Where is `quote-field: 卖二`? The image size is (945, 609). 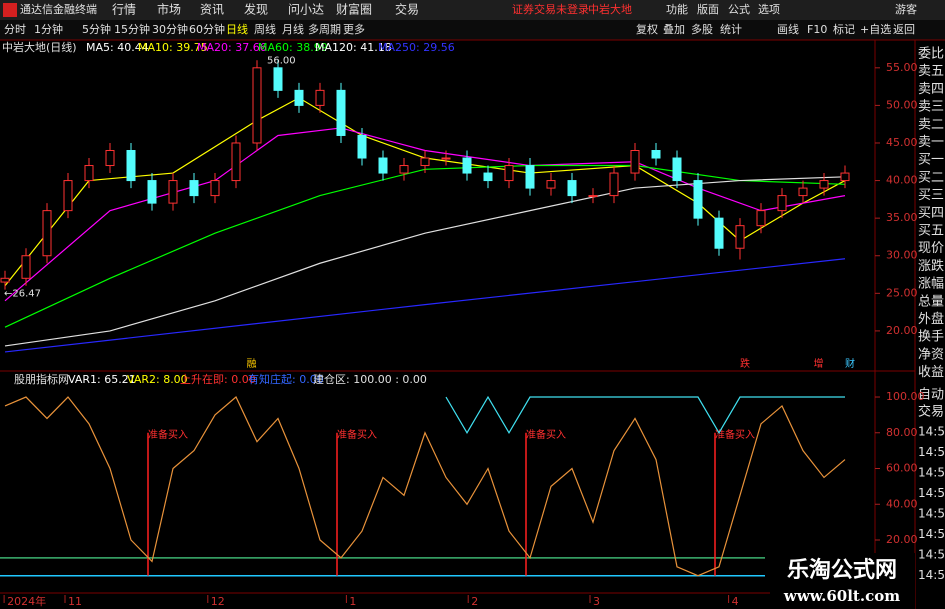
quote-field: 卖二 is located at coordinates (931, 124).